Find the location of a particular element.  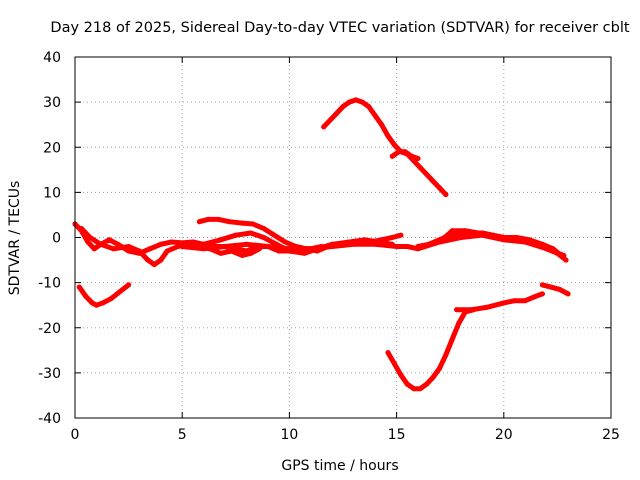

y-tick-label: 30 is located at coordinates (52, 103).